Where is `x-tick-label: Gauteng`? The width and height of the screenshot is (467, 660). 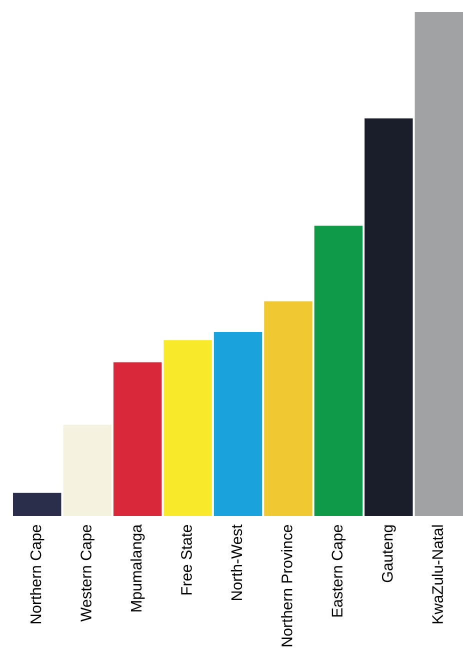 x-tick-label: Gauteng is located at coordinates (389, 553).